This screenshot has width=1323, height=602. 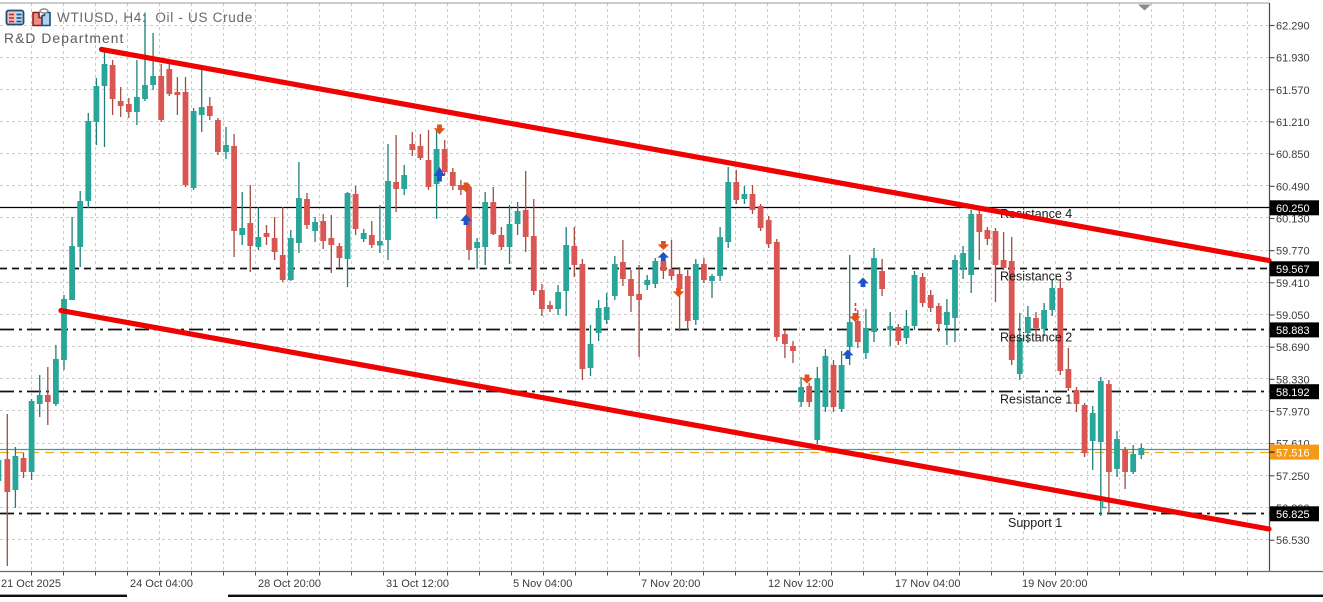 I want to click on svg-text: 59.770, so click(x=1293, y=252).